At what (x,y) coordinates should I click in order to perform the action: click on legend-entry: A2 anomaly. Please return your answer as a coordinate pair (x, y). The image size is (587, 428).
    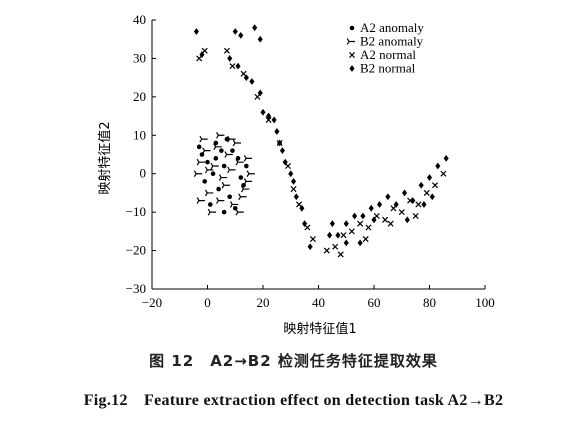
    Looking at the image, I should click on (392, 27).